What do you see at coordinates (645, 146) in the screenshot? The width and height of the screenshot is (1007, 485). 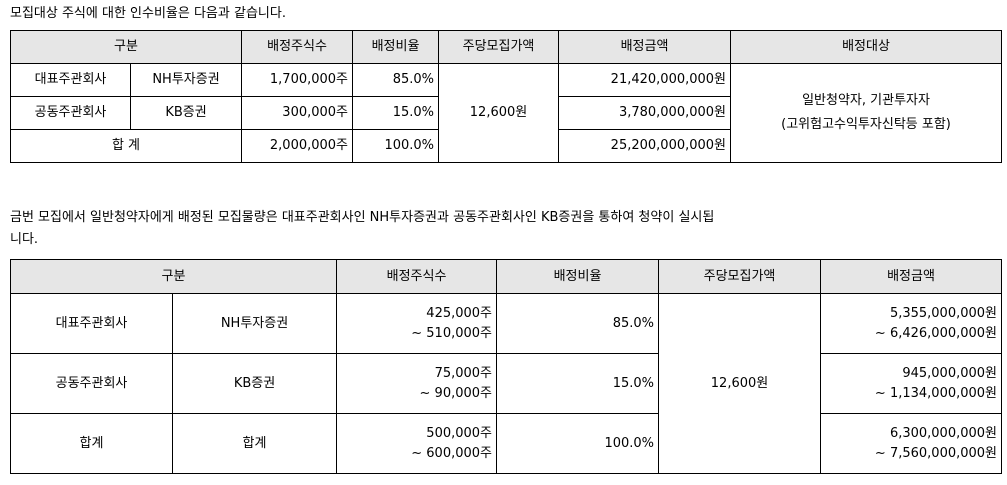 I see `total-amount: 25,200,000,000원` at bounding box center [645, 146].